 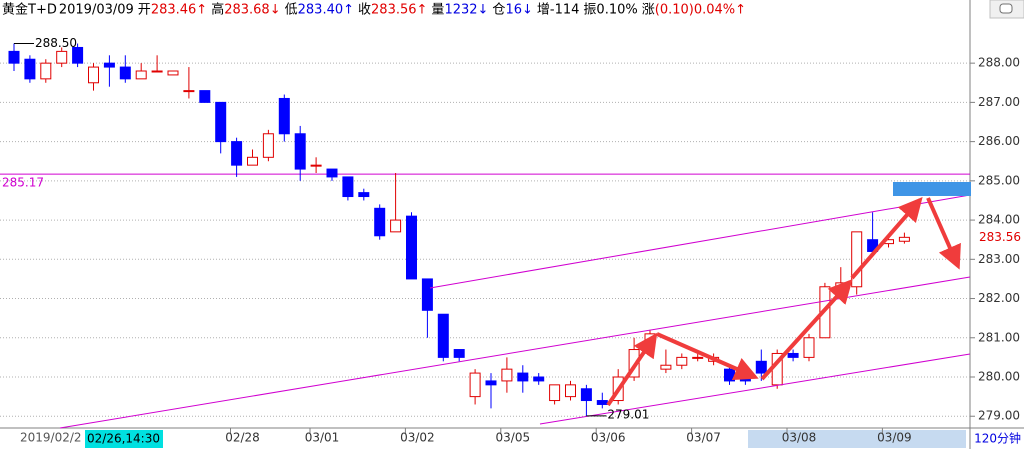 I want to click on max-label: 288.50, so click(x=56, y=43).